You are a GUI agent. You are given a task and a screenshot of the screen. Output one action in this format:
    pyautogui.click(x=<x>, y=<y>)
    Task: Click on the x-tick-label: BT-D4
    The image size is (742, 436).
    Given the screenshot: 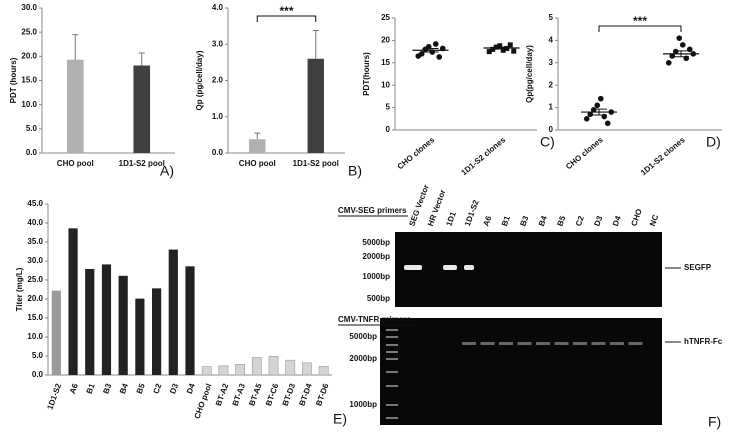 What is the action you would take?
    pyautogui.click(x=305, y=394)
    